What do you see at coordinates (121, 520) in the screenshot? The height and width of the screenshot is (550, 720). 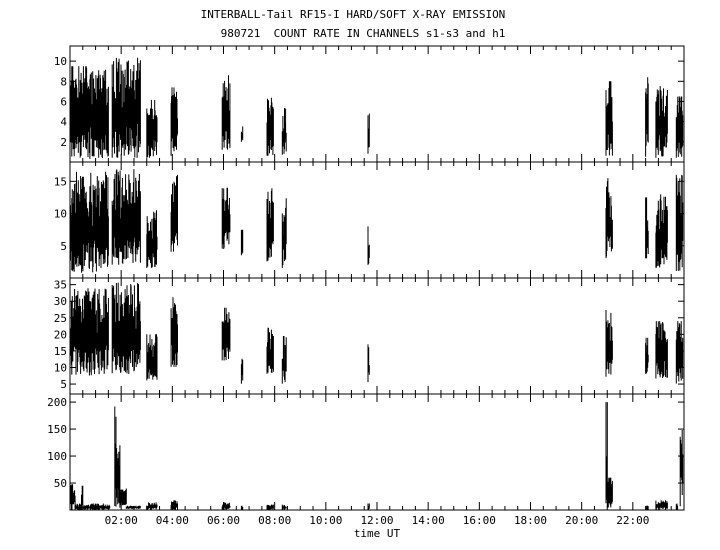 I see `x-tick-label: 02:00` at bounding box center [121, 520].